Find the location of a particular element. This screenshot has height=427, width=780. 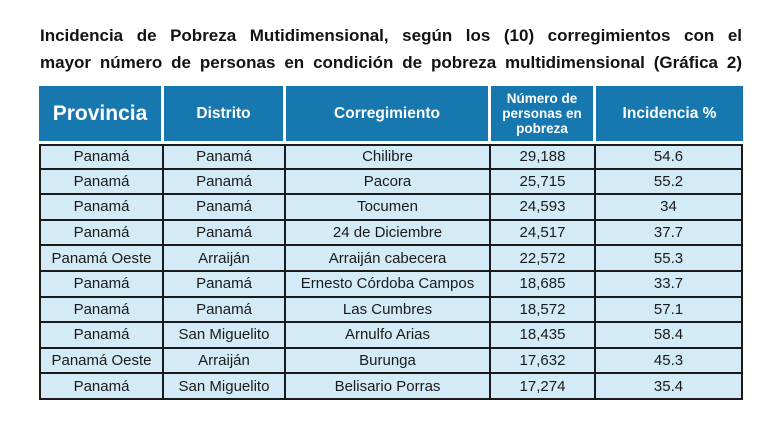

table-cell: 18,435 is located at coordinates (543, 336).